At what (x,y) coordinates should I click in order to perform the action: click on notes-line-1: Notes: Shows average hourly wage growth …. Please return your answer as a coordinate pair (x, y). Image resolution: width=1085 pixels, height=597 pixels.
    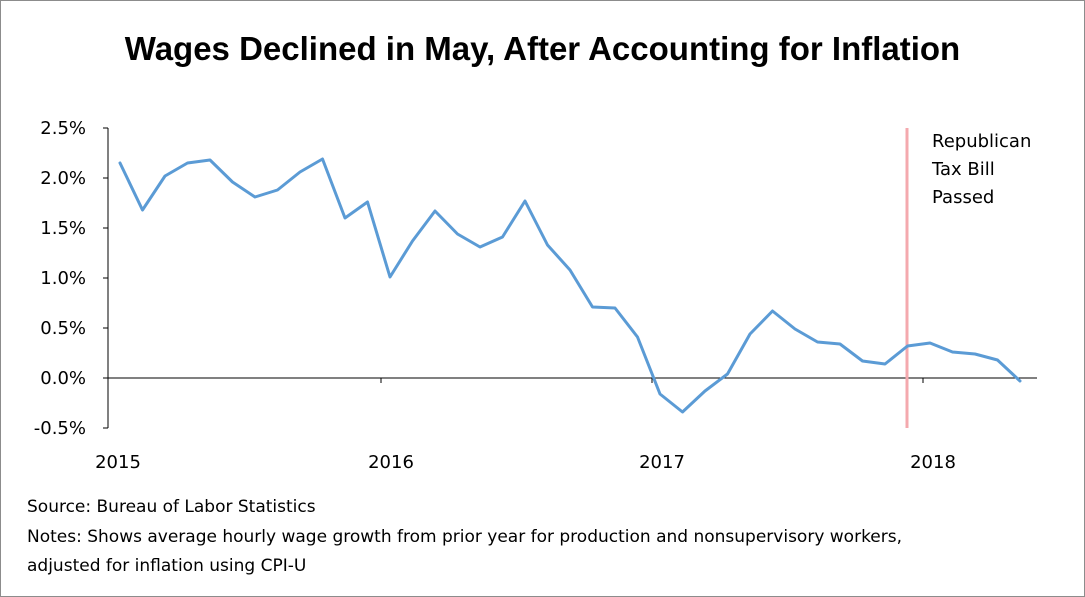
    Looking at the image, I should click on (465, 537).